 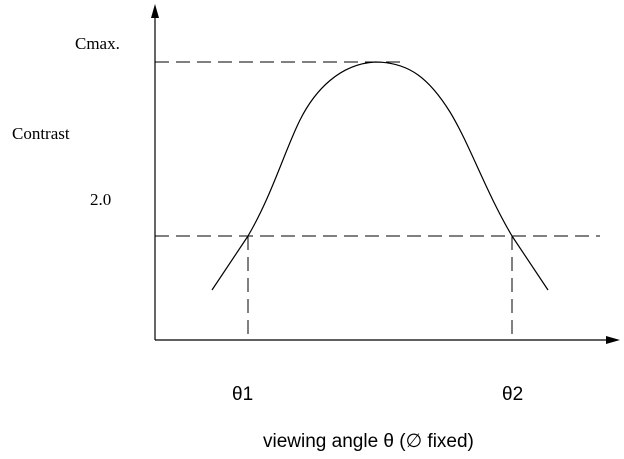 I want to click on theta2-label: θ2, so click(x=512, y=394).